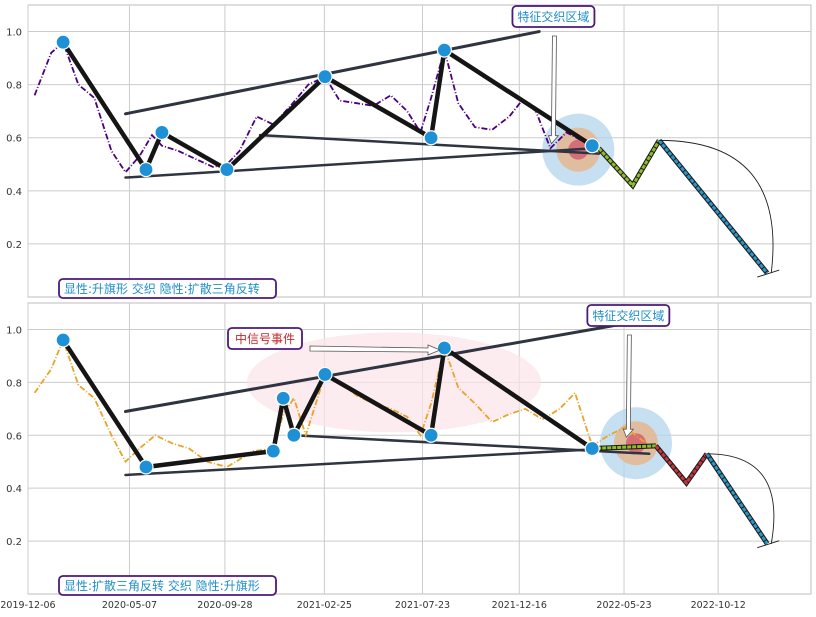 The height and width of the screenshot is (617, 816). I want to click on bottom-pattern-label: 显性:扩散三角反转 交织 隐性:升旗形, so click(162, 585).